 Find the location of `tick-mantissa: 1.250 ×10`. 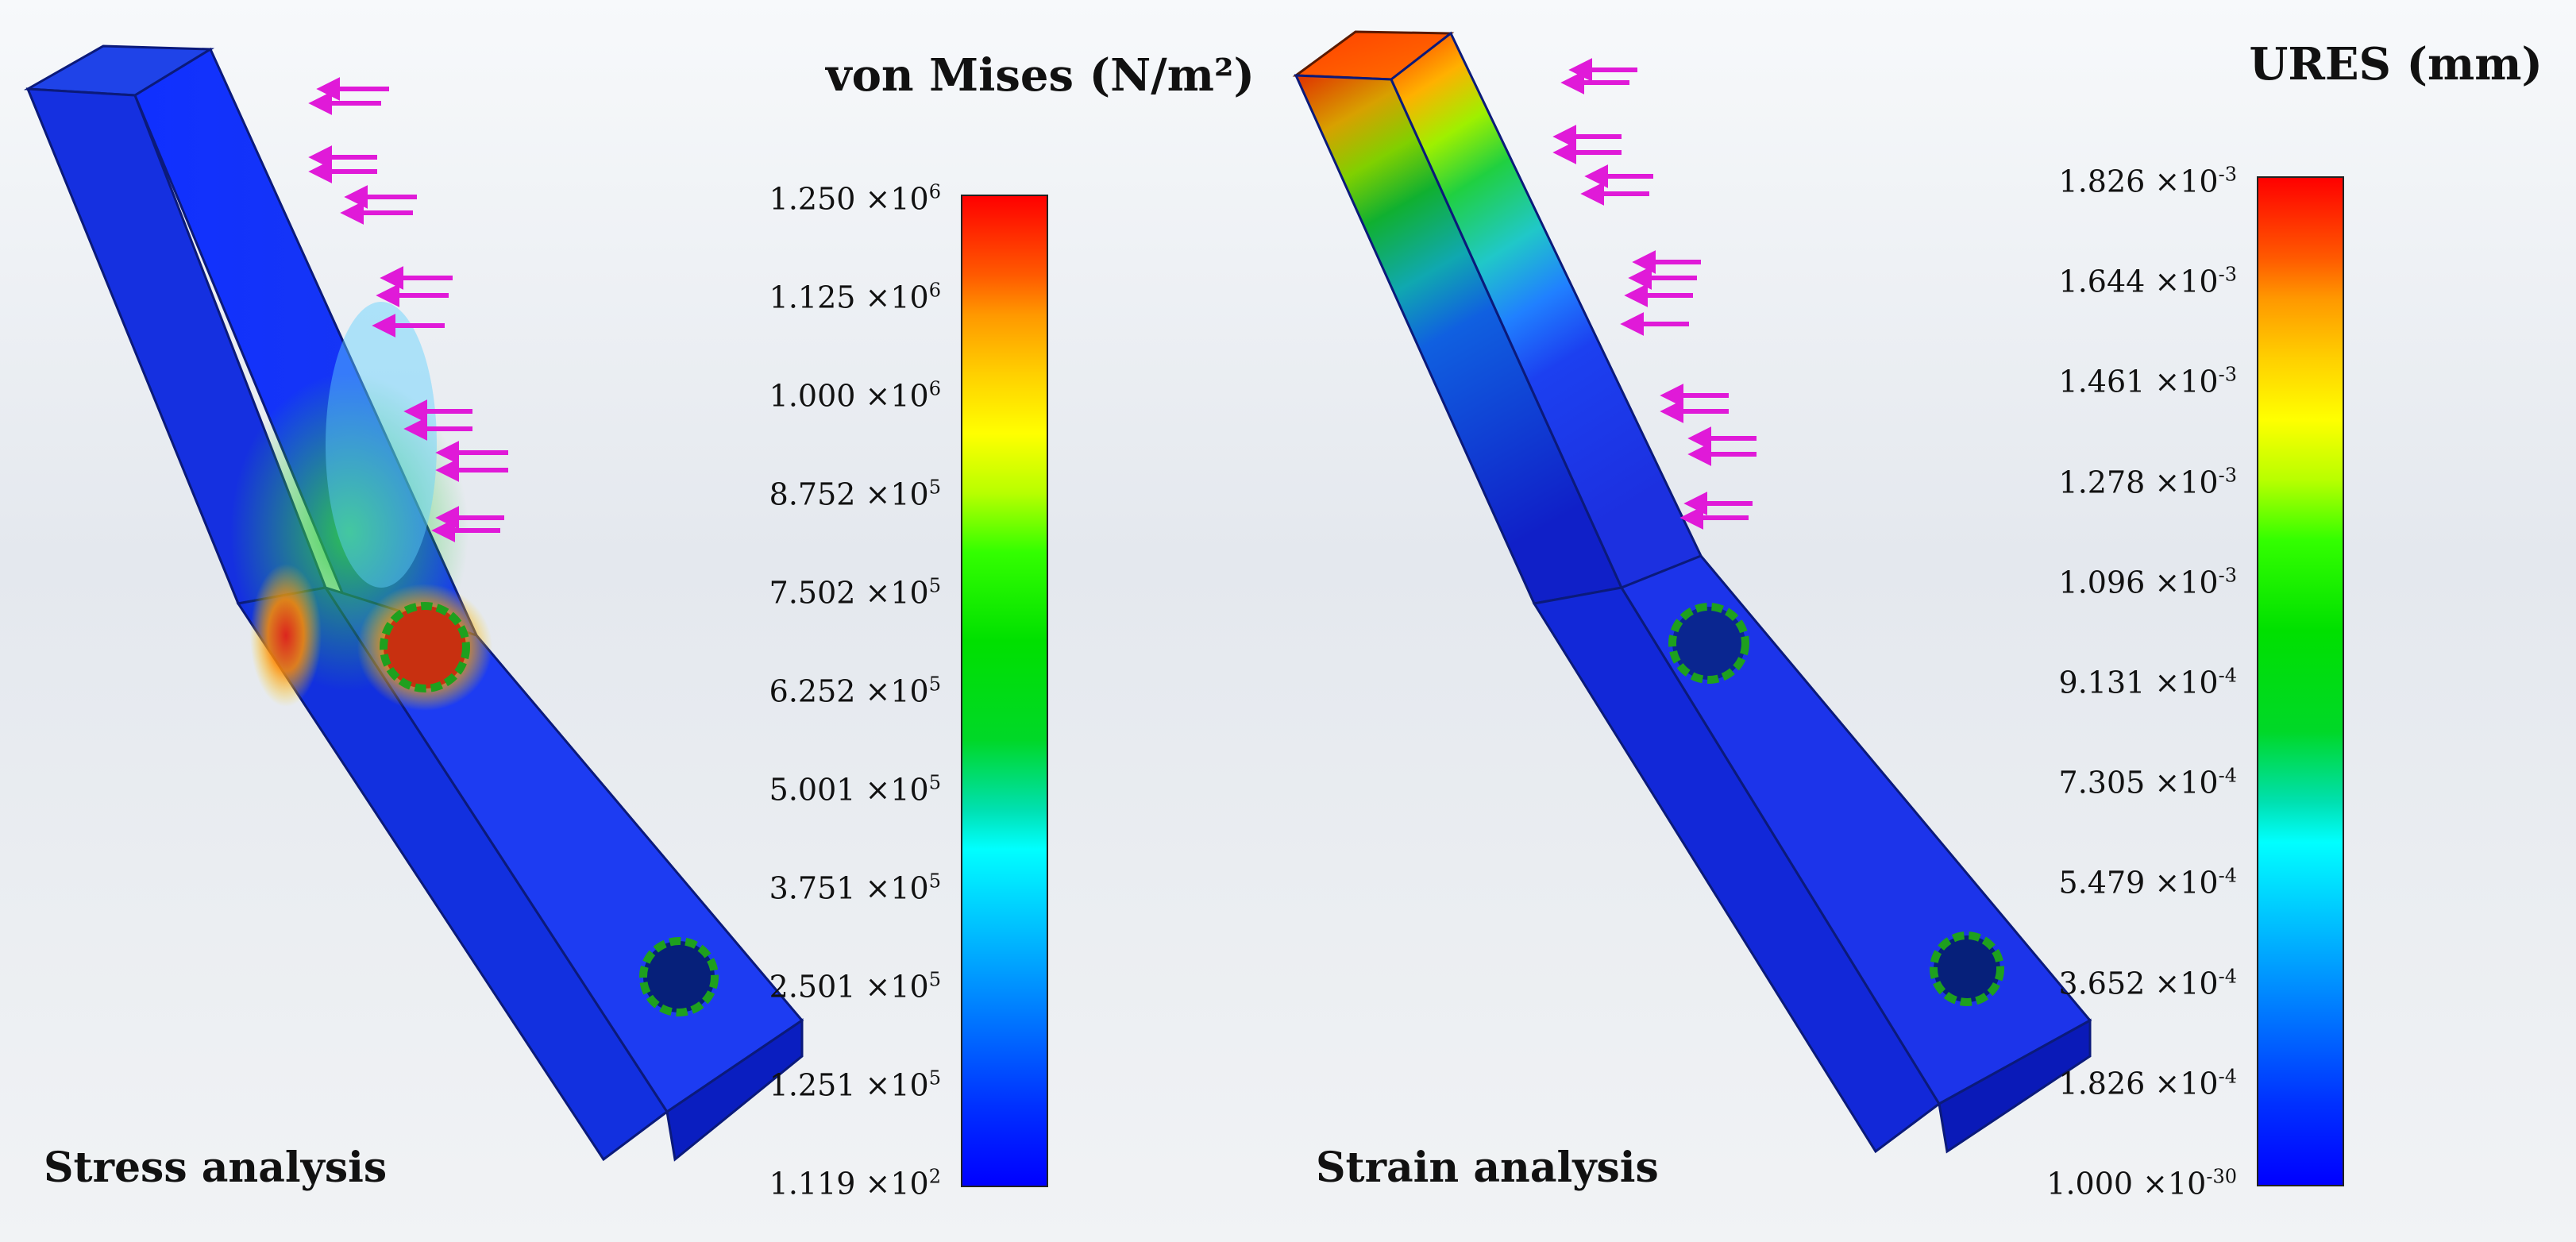

tick-mantissa: 1.250 ×10 is located at coordinates (849, 199).